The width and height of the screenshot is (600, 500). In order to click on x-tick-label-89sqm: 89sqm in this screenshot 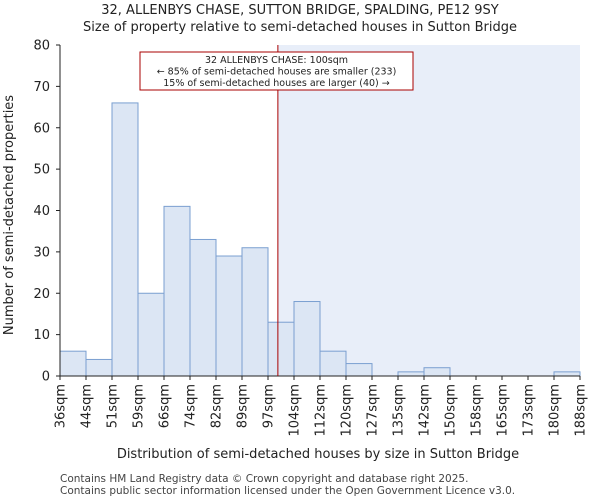, I will do `click(243, 406)`.